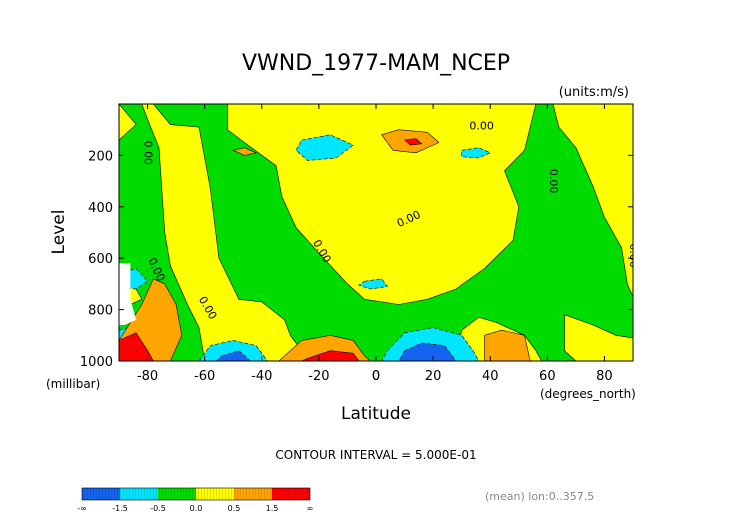 The image size is (752, 532). Describe the element at coordinates (604, 376) in the screenshot. I see `x-tick-label-8: 80` at that location.